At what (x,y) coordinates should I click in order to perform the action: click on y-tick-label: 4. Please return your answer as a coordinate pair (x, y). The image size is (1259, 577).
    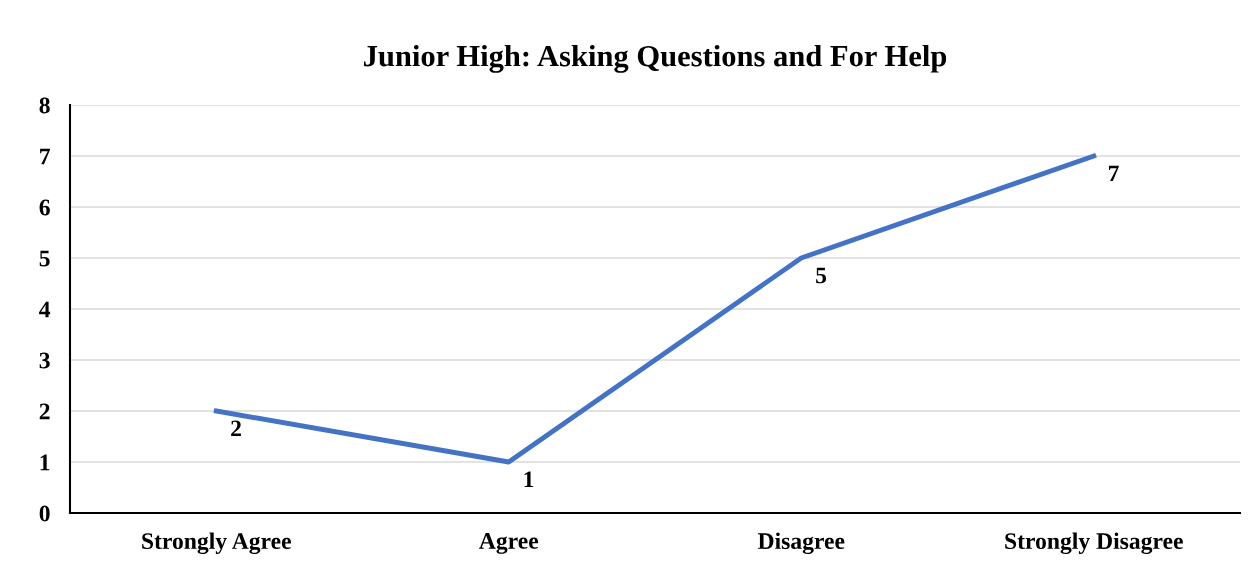
    Looking at the image, I should click on (45, 309).